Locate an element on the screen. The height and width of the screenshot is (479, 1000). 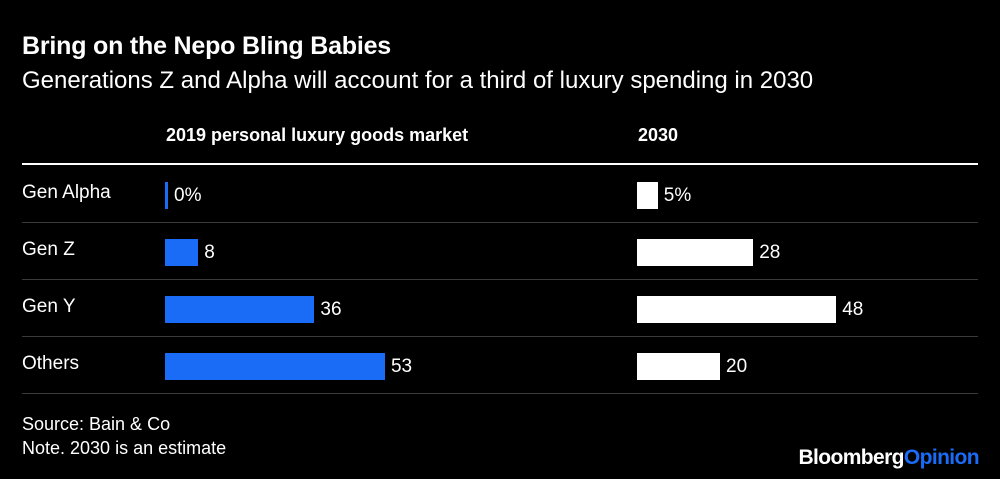
value-label-2019: 53 is located at coordinates (401, 366).